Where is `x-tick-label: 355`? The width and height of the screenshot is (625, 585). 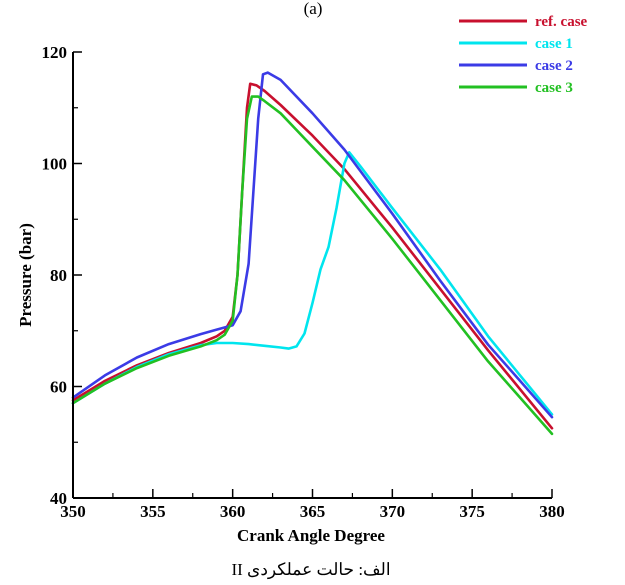 x-tick-label: 355 is located at coordinates (153, 511).